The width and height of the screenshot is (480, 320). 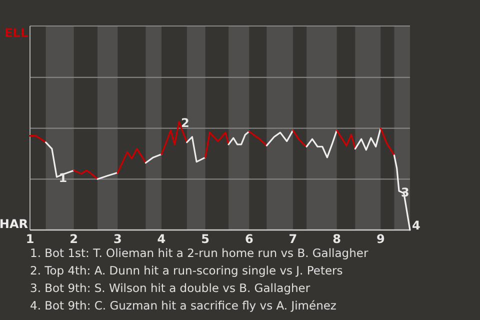 What do you see at coordinates (16, 33) in the screenshot?
I see `text: ELL` at bounding box center [16, 33].